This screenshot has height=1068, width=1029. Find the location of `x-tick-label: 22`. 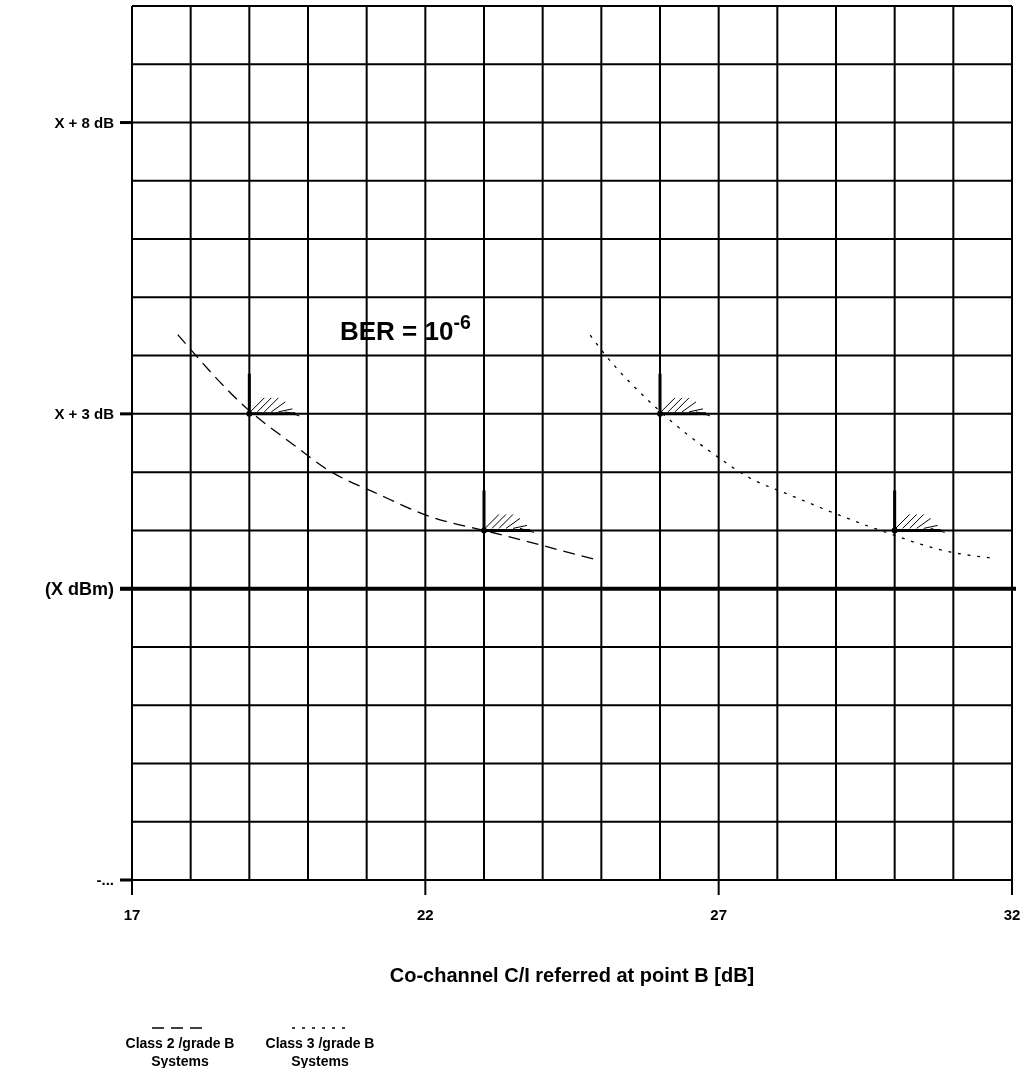

x-tick-label: 22 is located at coordinates (425, 914).